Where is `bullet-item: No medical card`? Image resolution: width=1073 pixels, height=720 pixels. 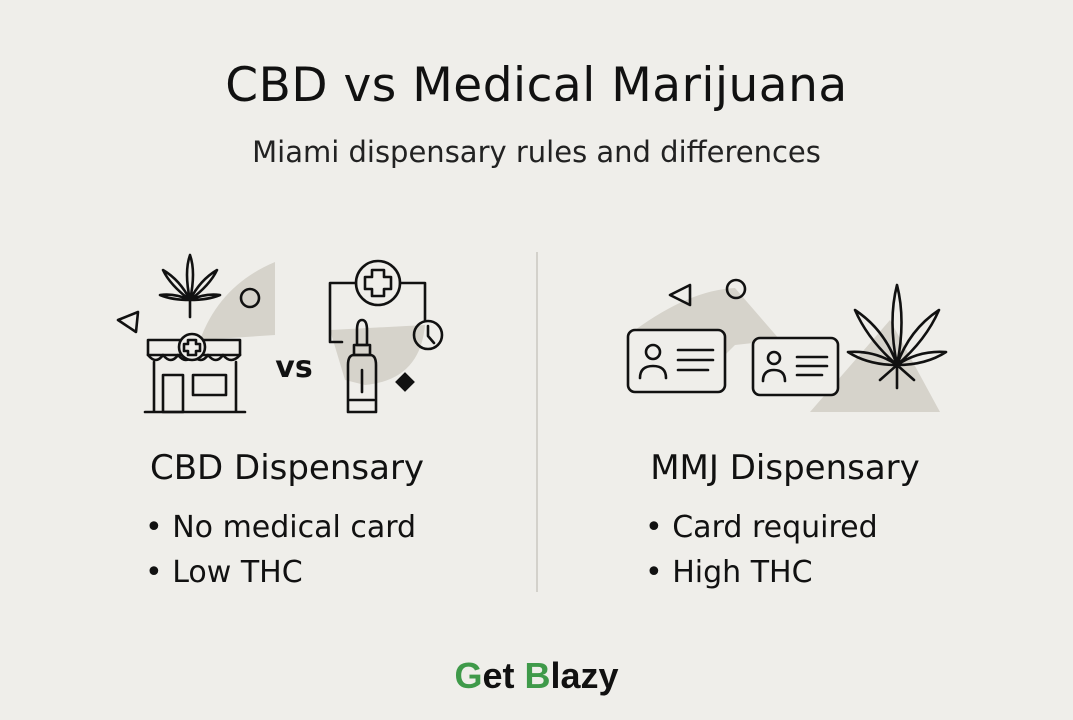
bullet-item: No medical card is located at coordinates (280, 527).